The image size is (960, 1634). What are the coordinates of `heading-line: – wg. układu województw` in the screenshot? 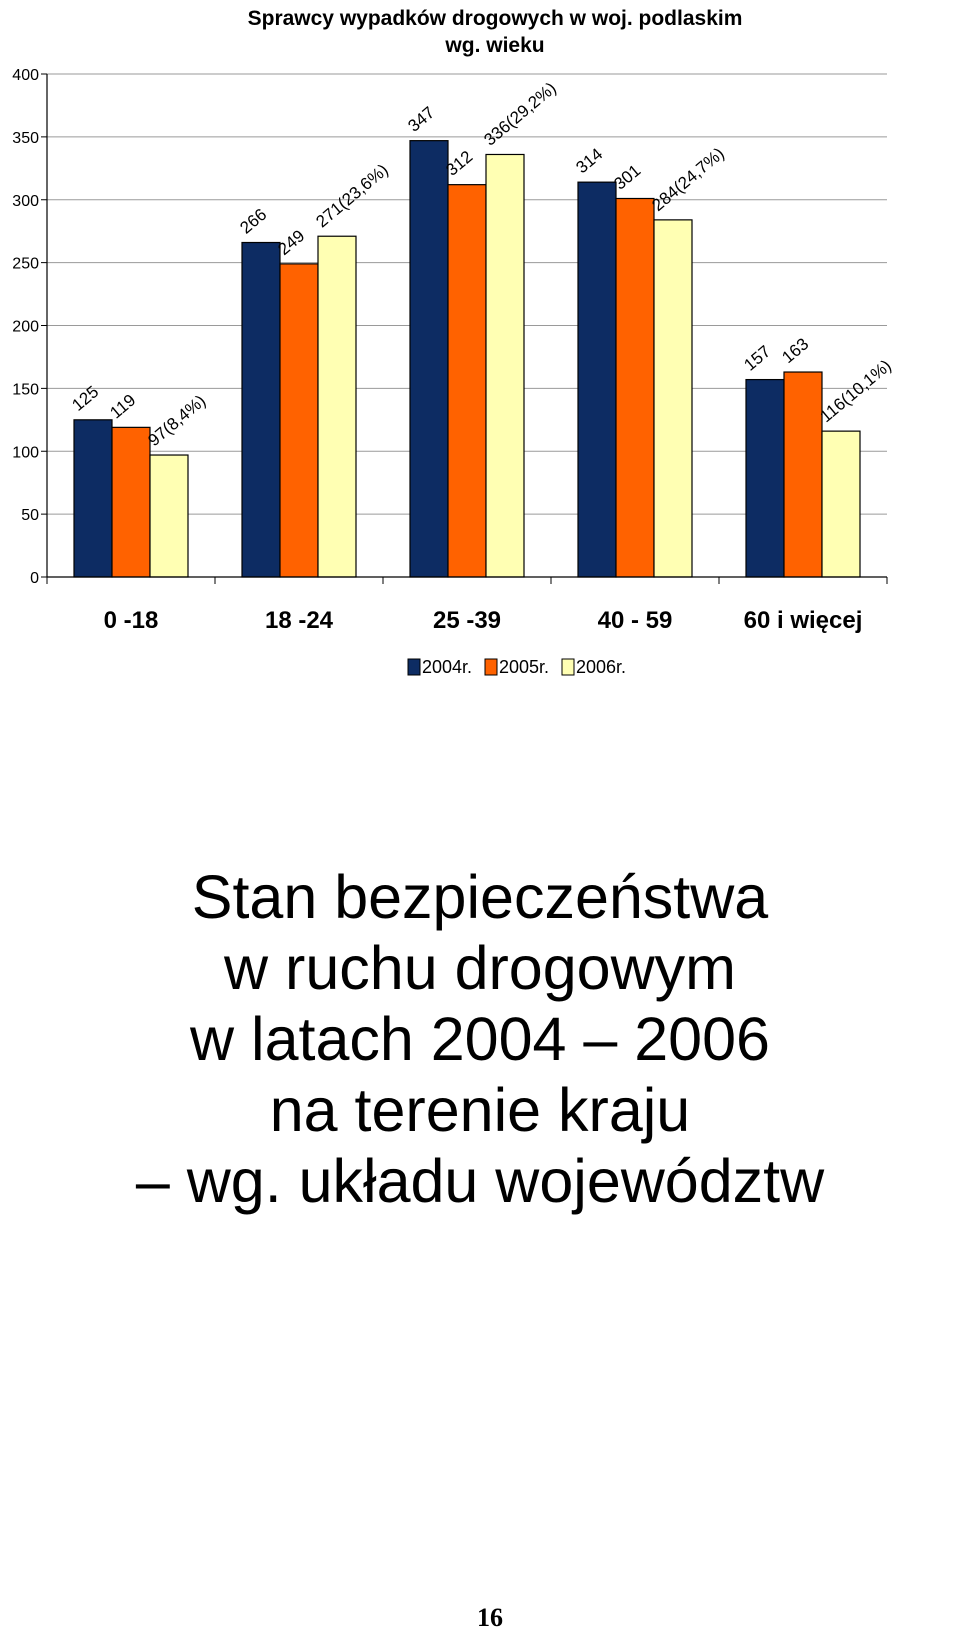 It's located at (480, 1181).